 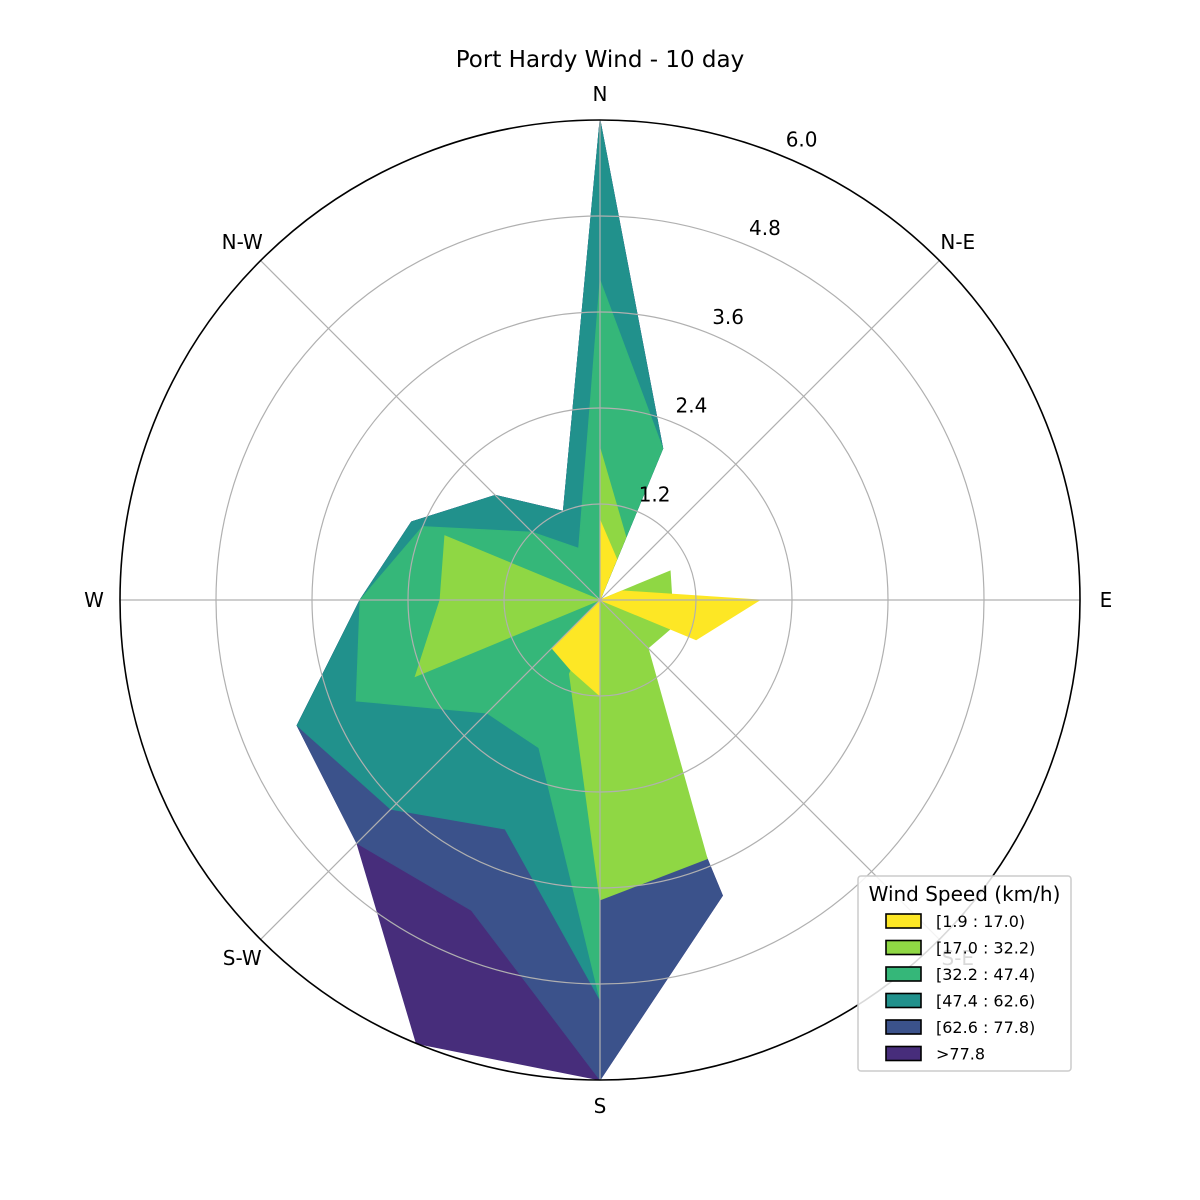 What do you see at coordinates (242, 958) in the screenshot?
I see `direction-label-s-w: S-W` at bounding box center [242, 958].